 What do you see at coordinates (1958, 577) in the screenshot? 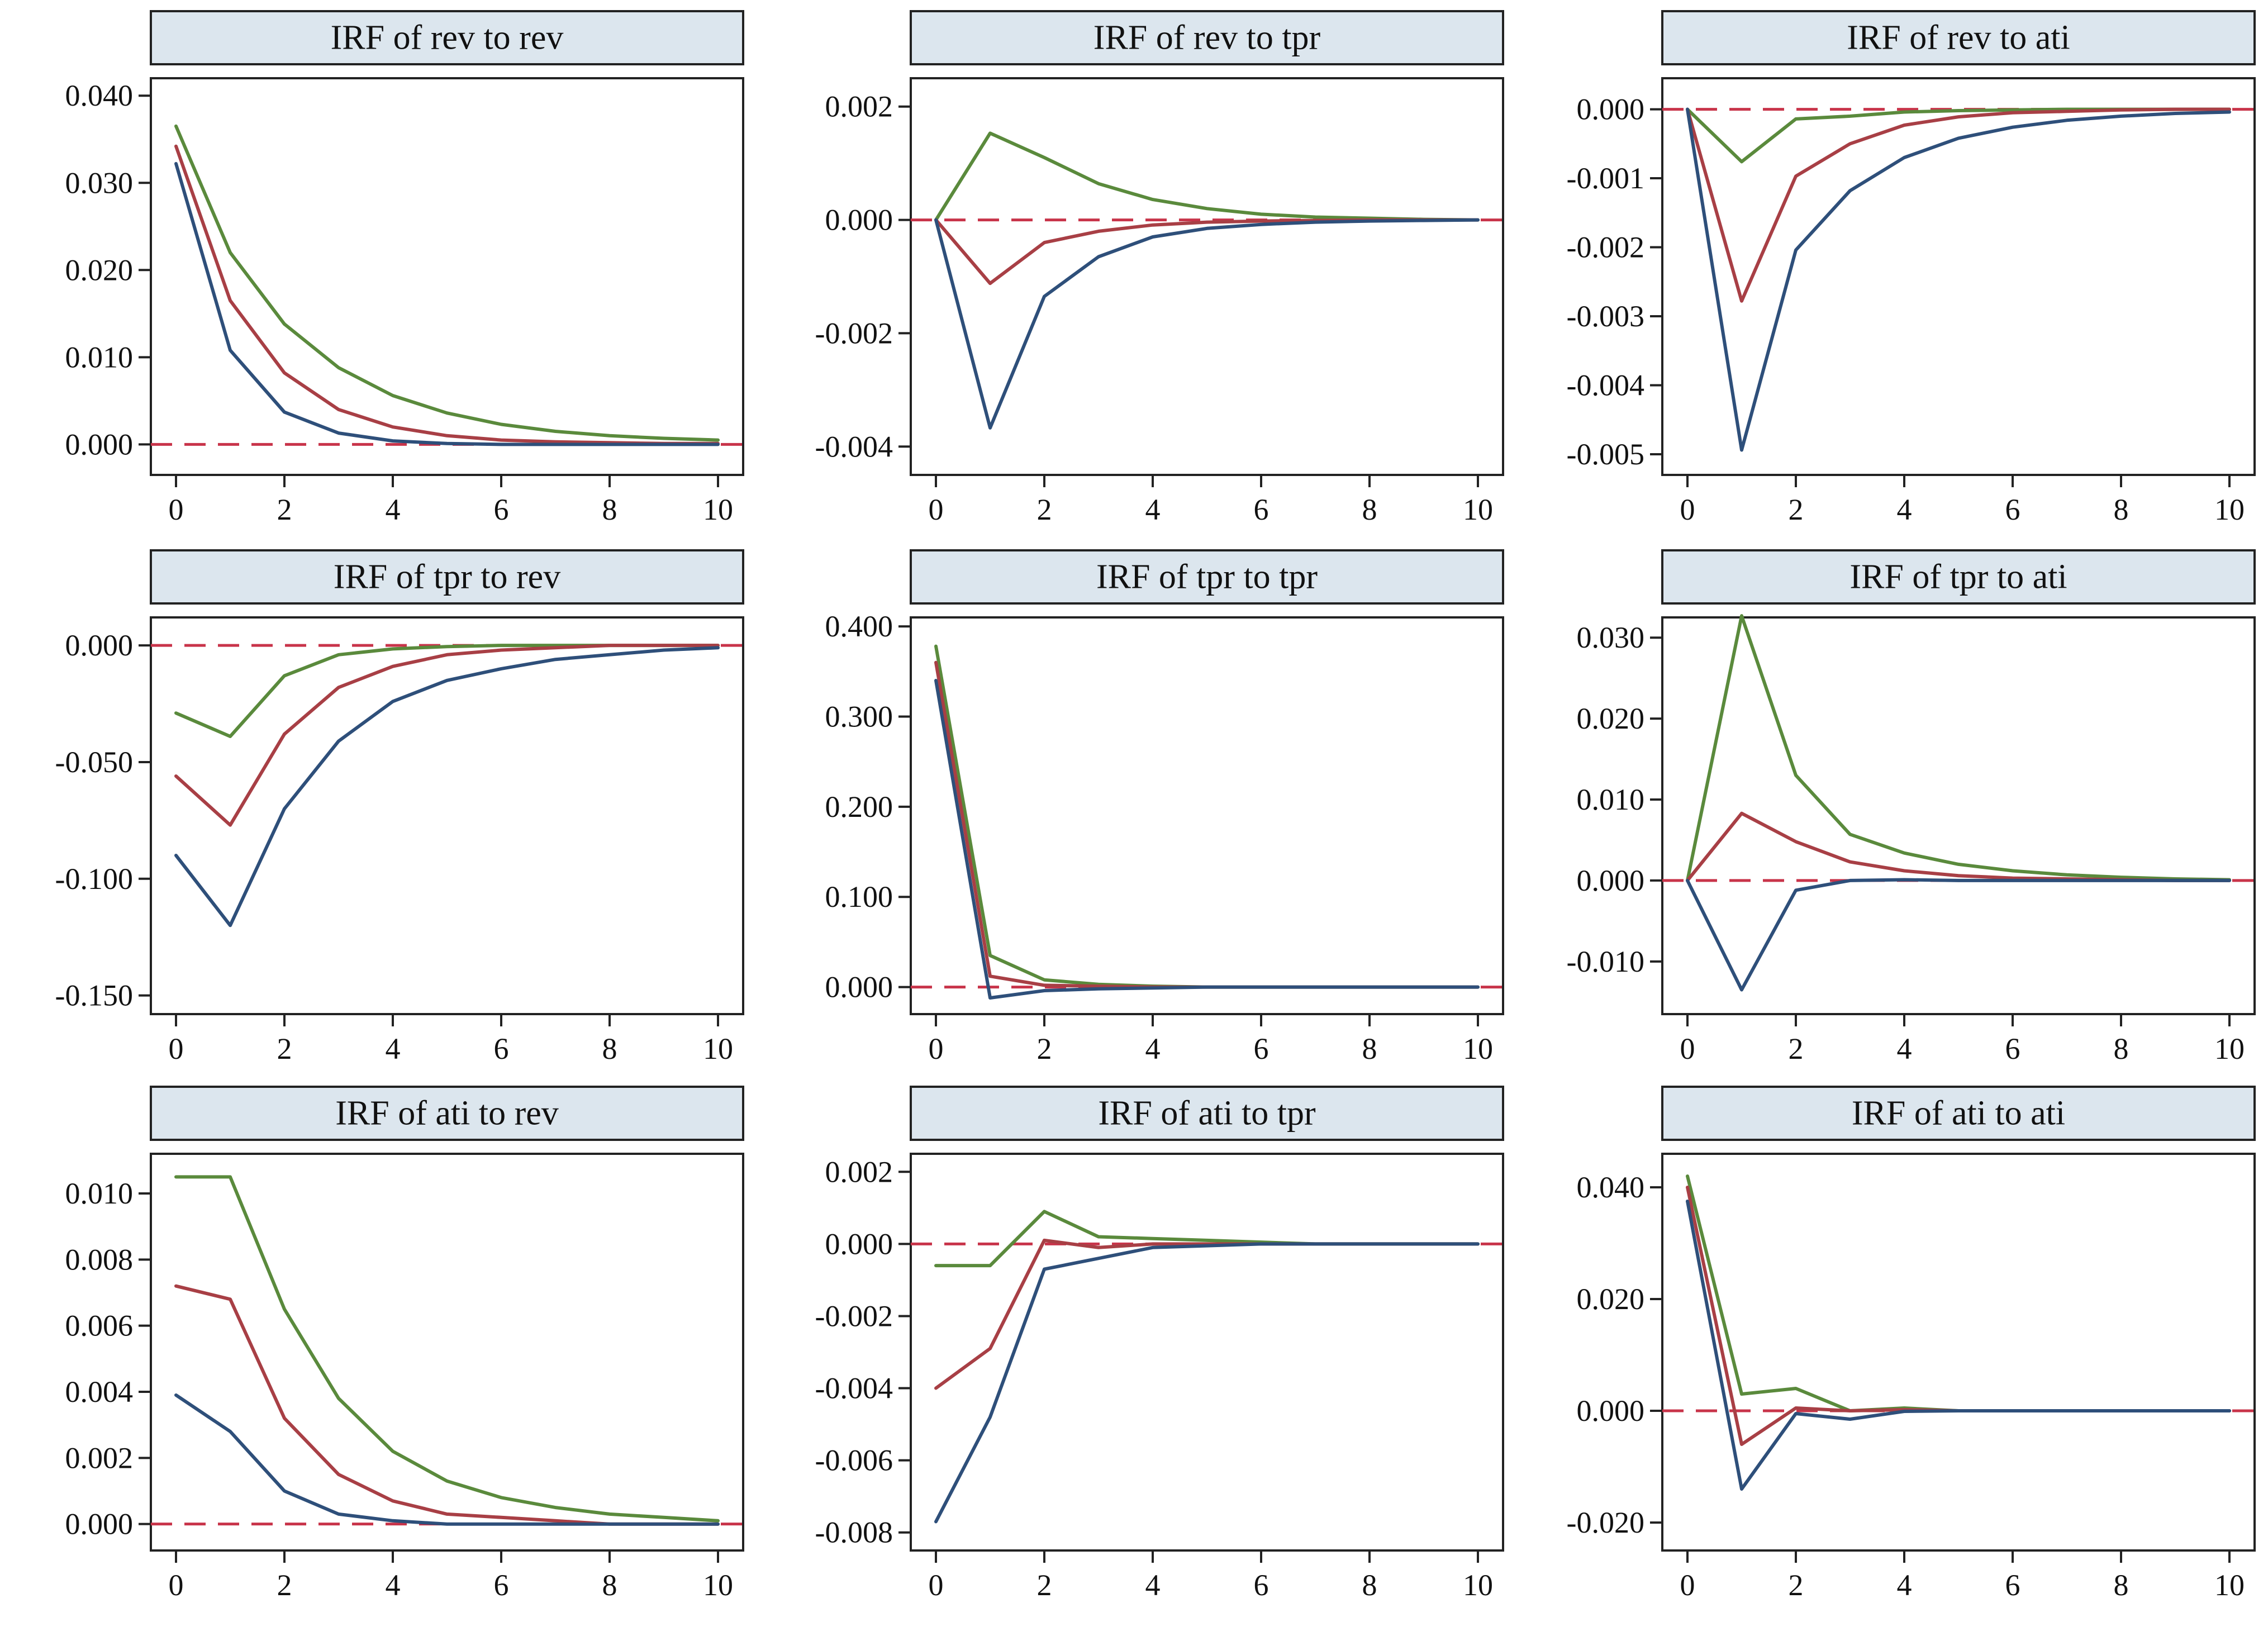
I see `panel-title: IRF of tpr to ati` at bounding box center [1958, 577].